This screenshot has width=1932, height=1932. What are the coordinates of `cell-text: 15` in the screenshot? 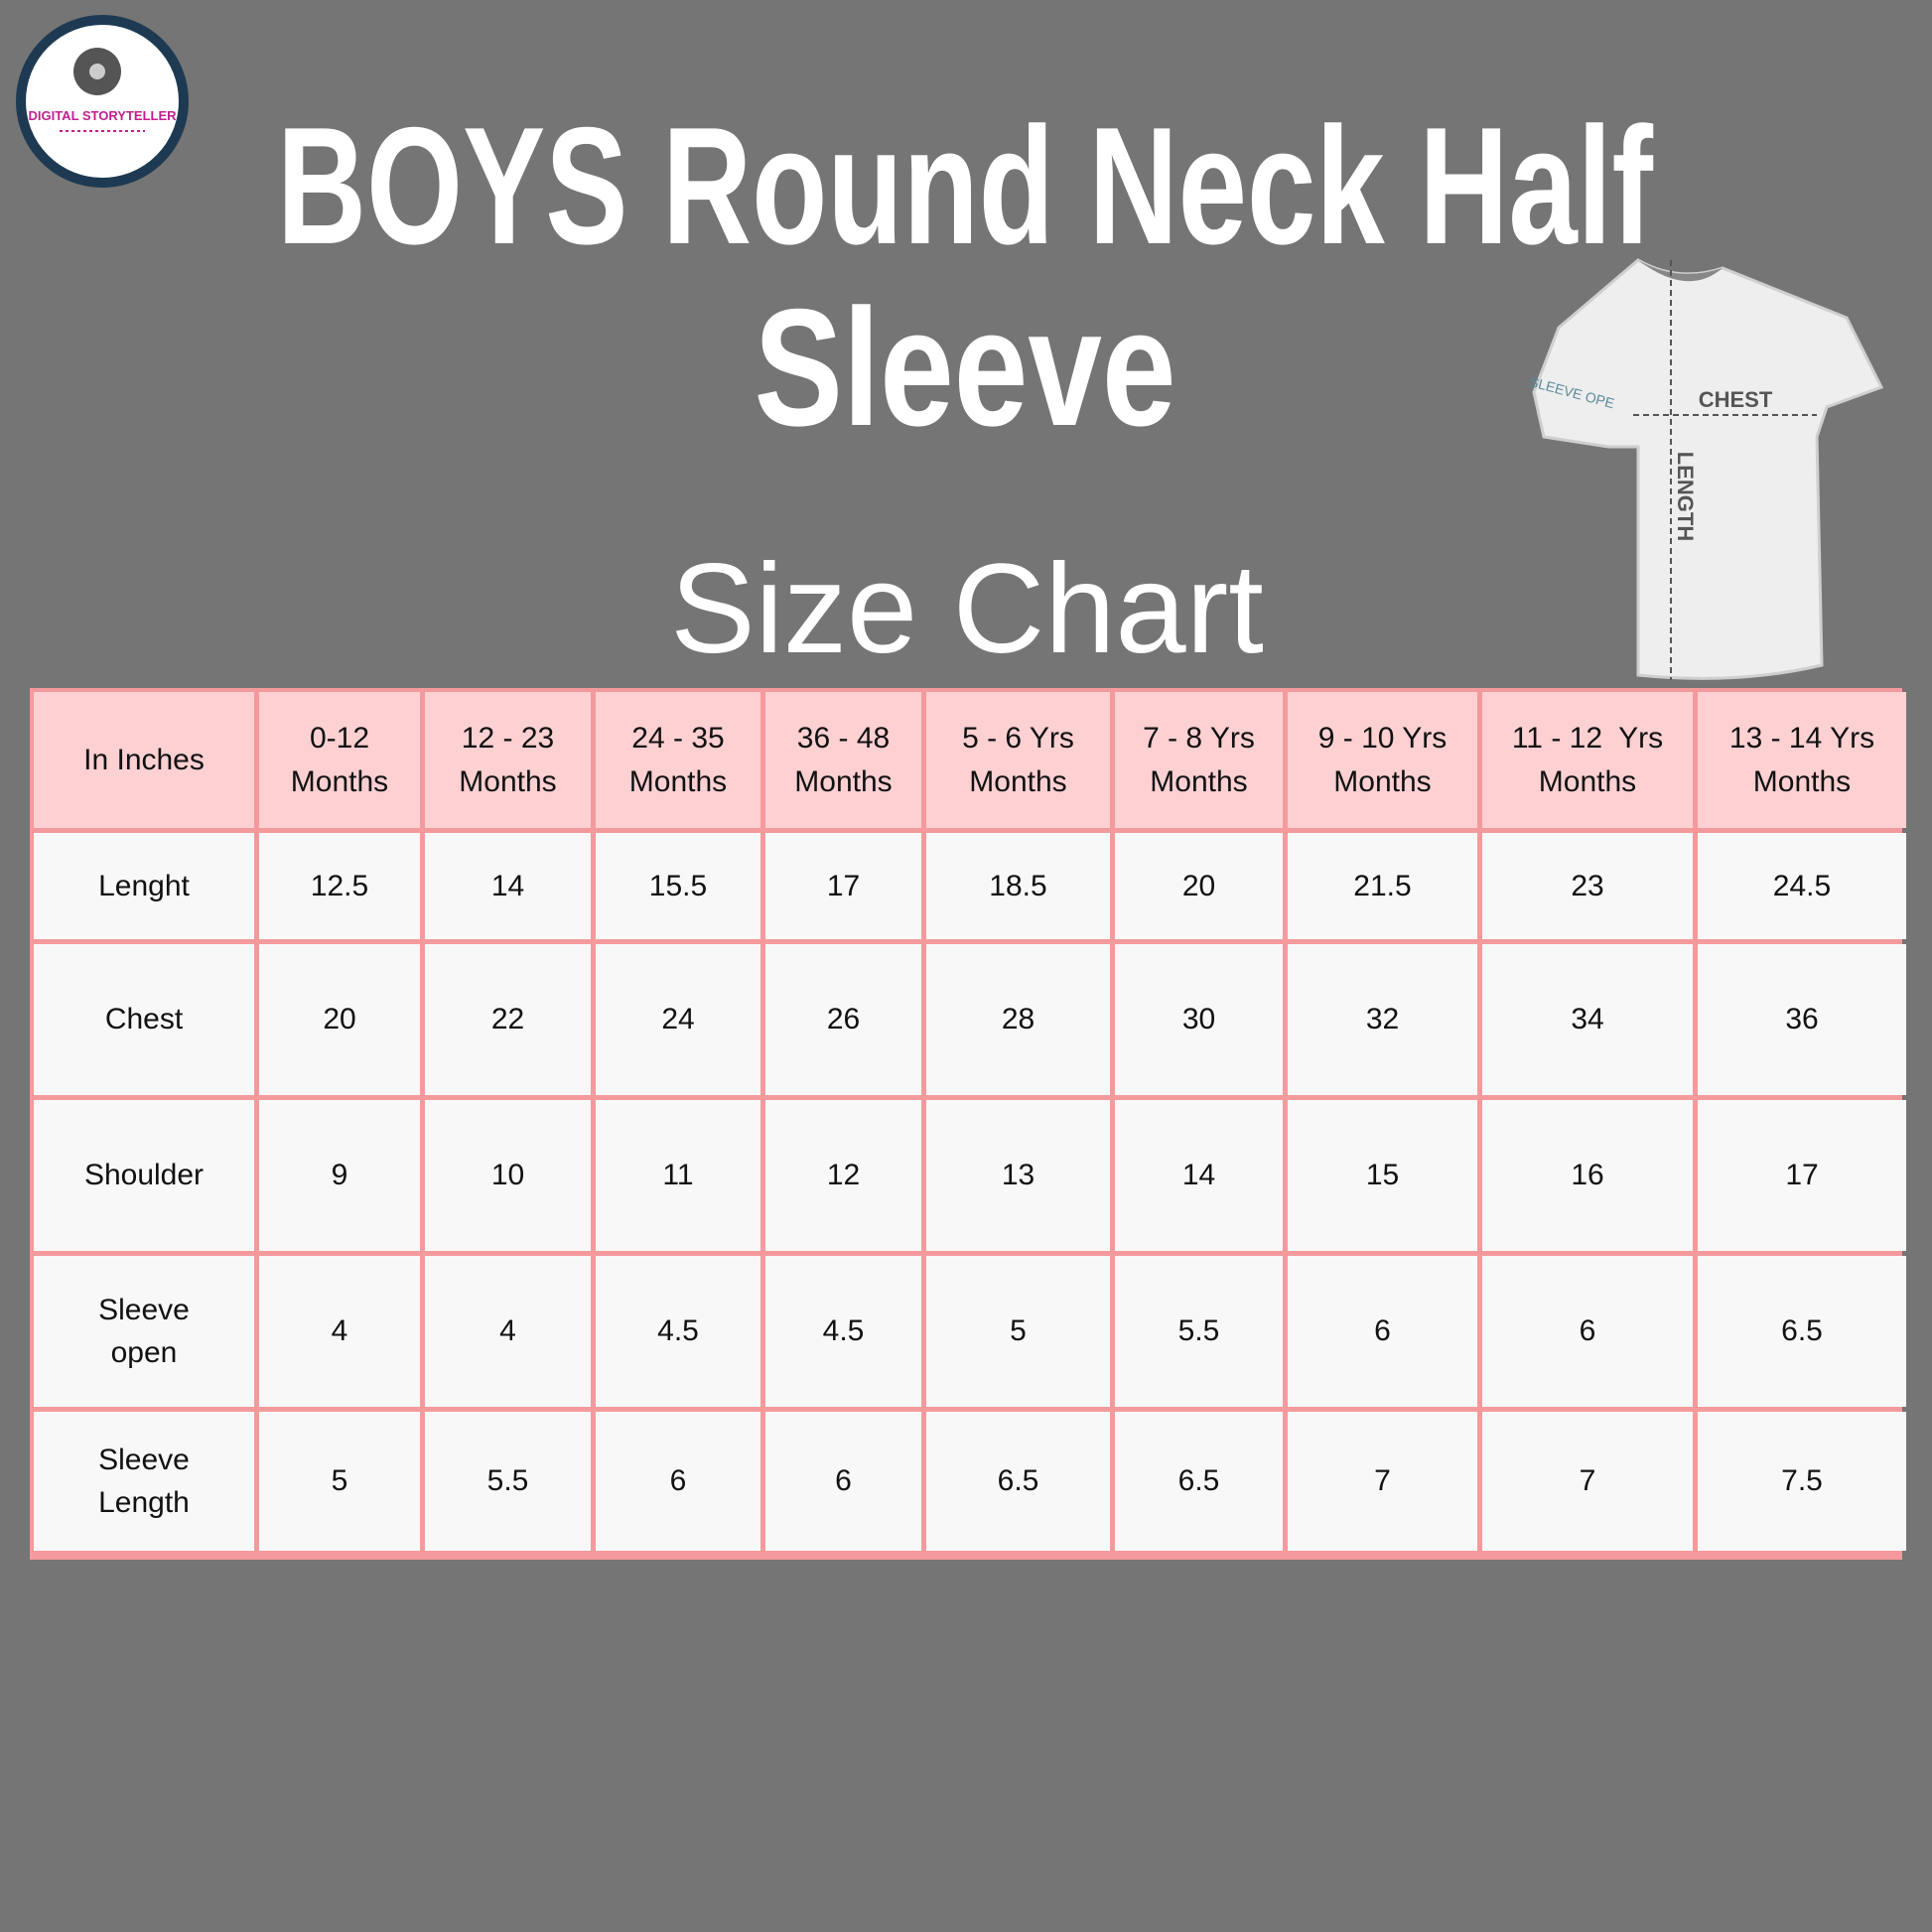 It's located at (1382, 1175).